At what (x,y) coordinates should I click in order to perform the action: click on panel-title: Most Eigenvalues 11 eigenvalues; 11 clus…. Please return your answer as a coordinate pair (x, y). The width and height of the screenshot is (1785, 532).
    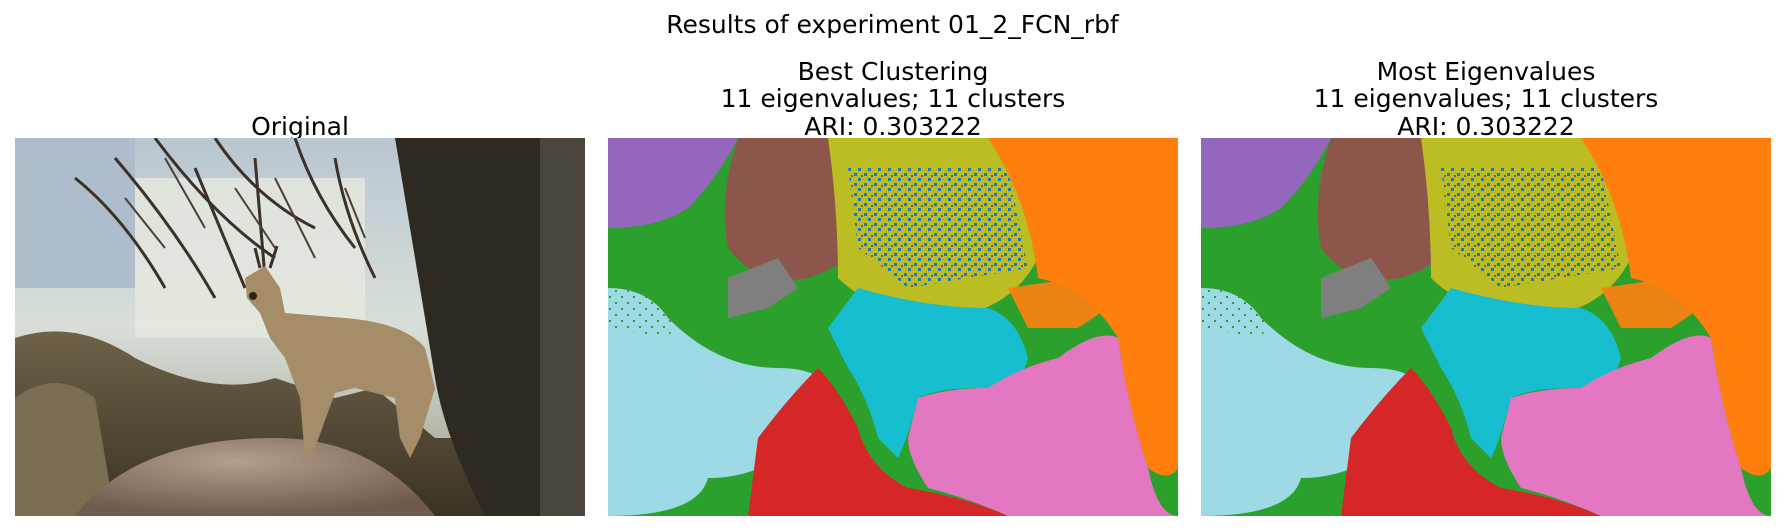
    Looking at the image, I should click on (1486, 98).